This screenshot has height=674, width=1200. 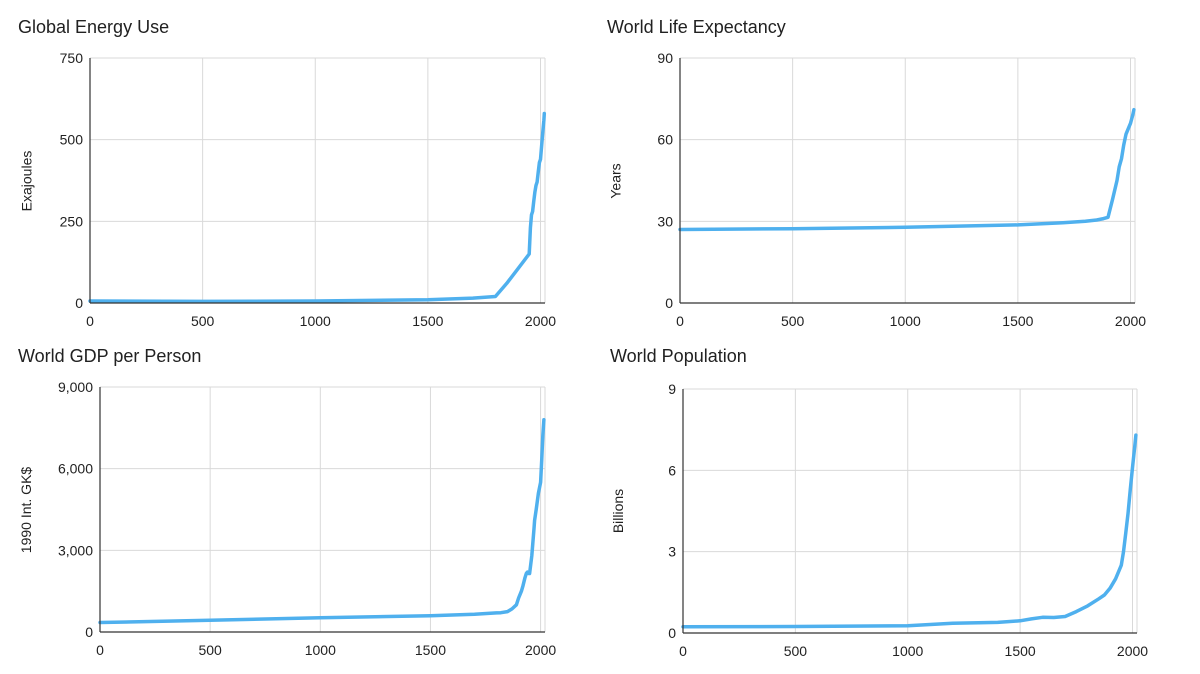 I want to click on world-life-expectancy-series-line, so click(x=907, y=169).